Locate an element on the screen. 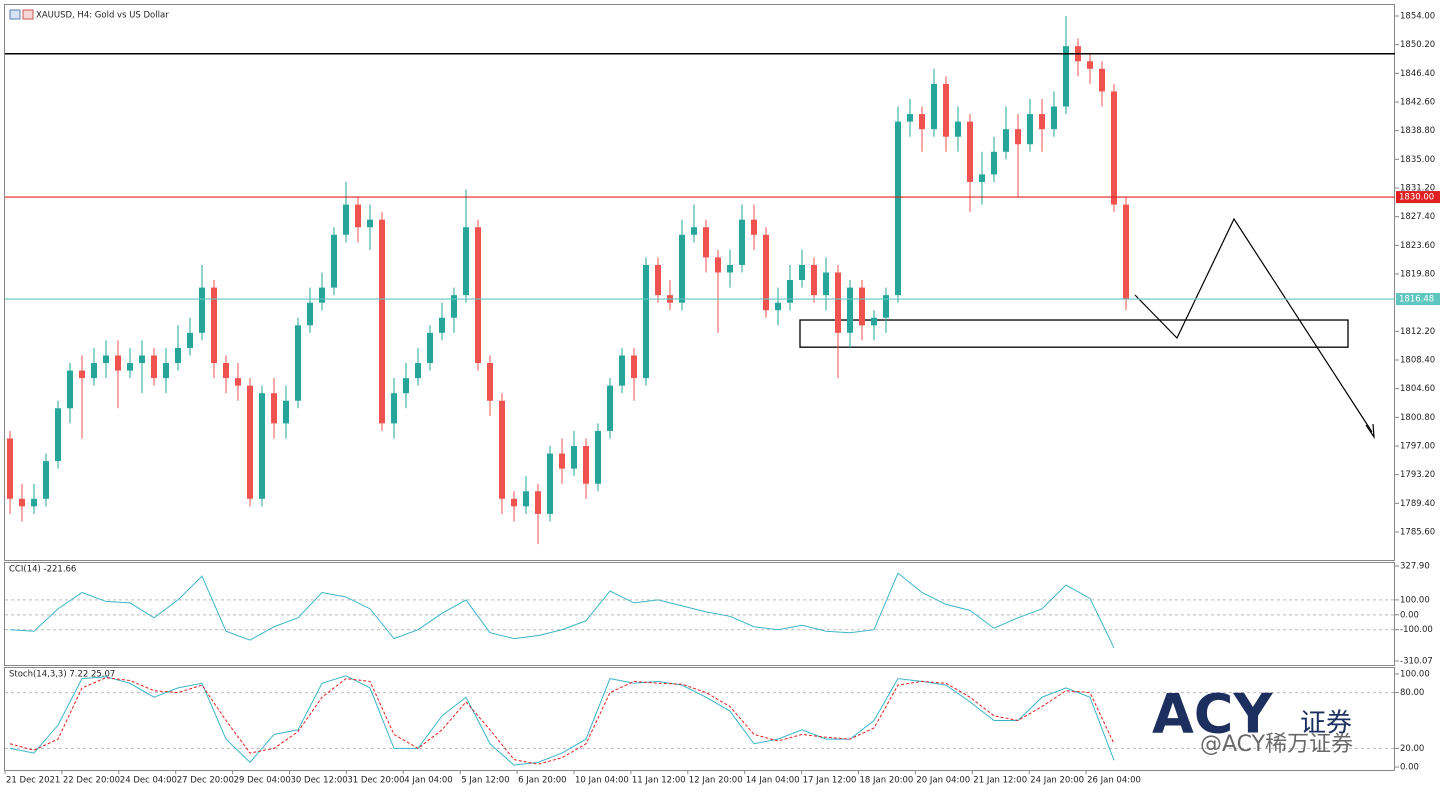 The height and width of the screenshot is (794, 1444). support-zone is located at coordinates (1074, 333).